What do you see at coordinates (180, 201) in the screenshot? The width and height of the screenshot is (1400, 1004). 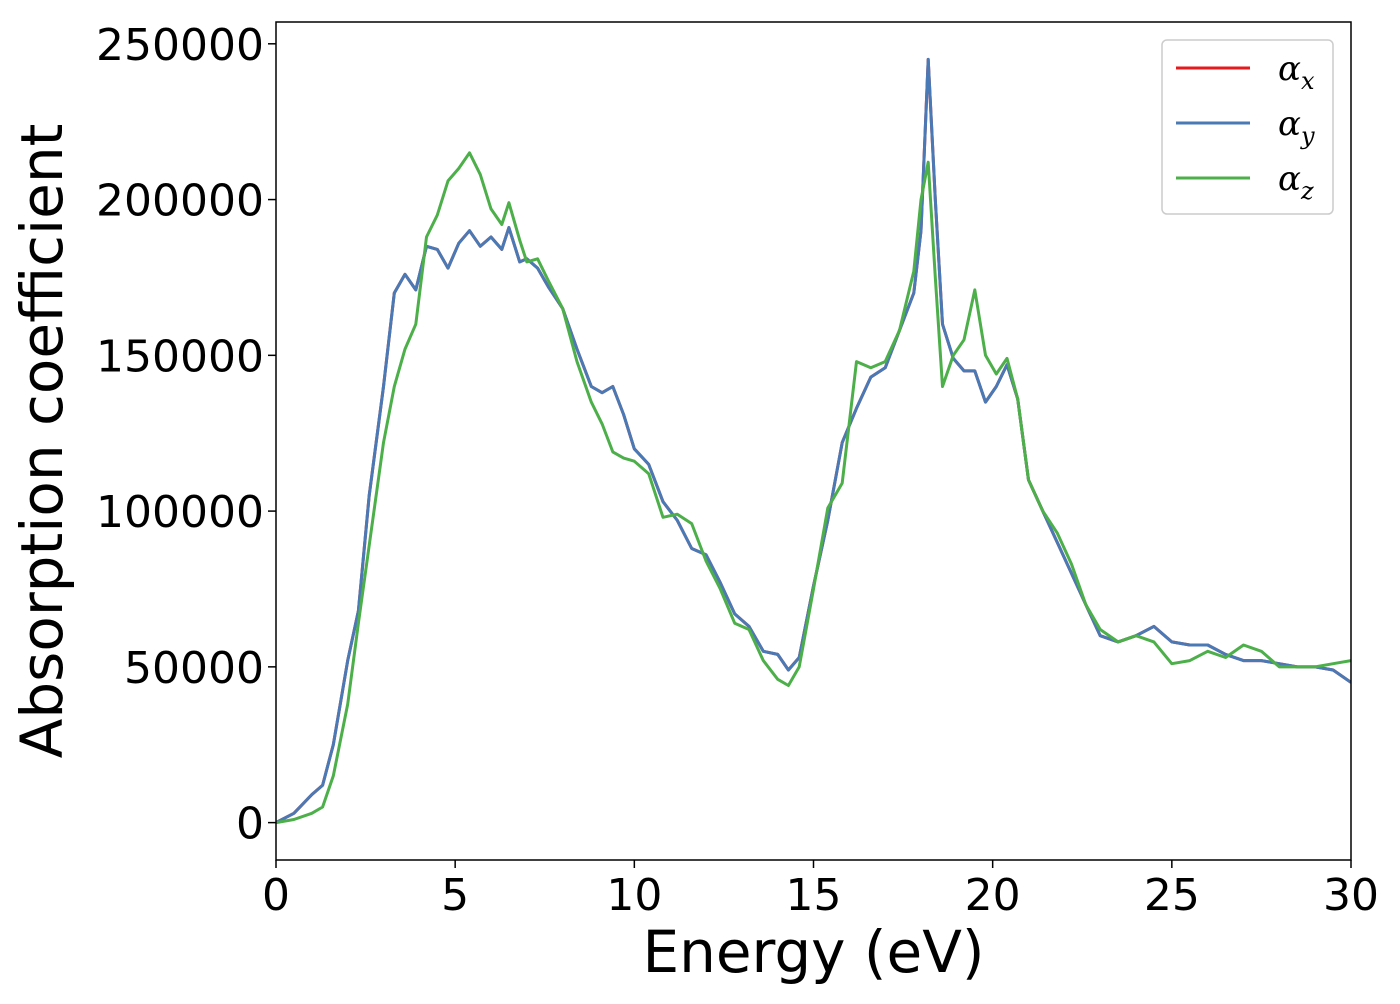 I see `y-tick-label: 200000` at bounding box center [180, 201].